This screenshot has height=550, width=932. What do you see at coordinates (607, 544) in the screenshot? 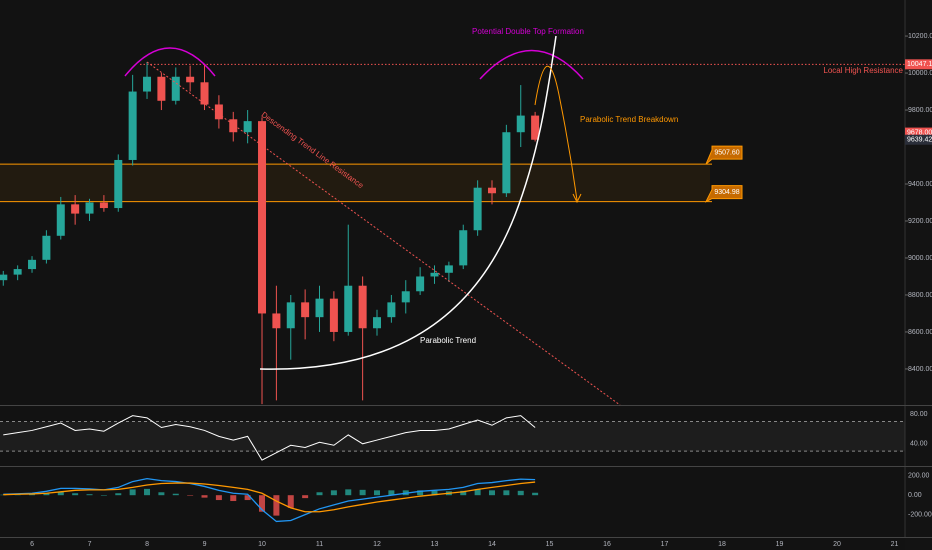
I see `x-tick-label: 16` at bounding box center [607, 544].